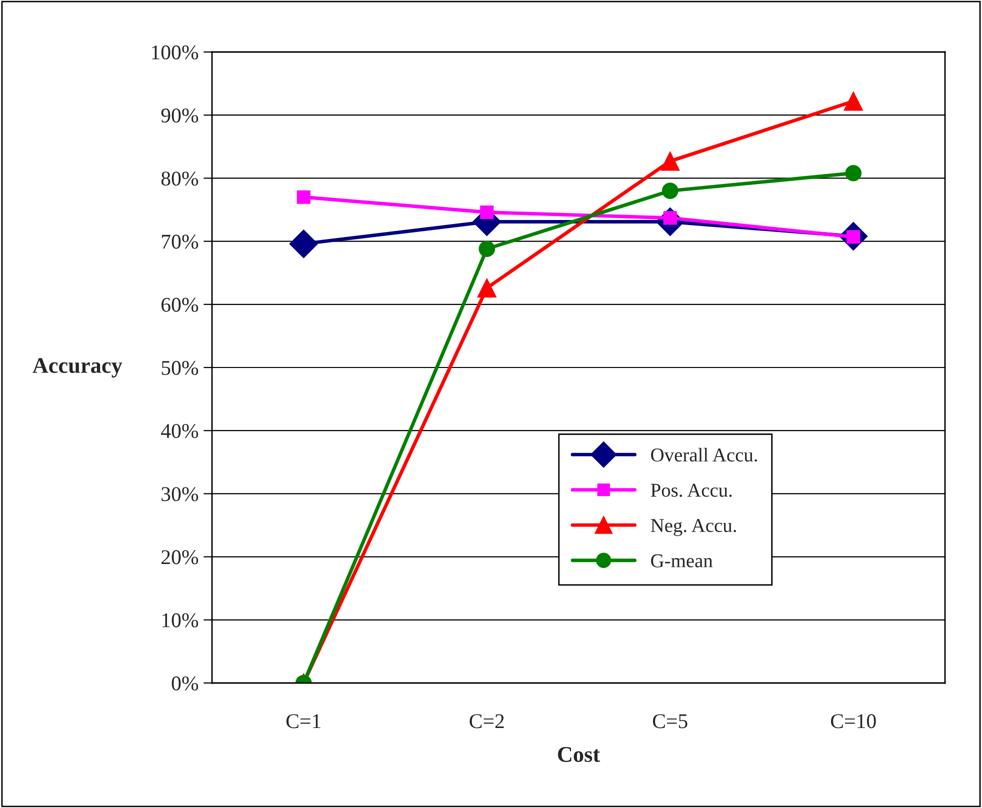 The width and height of the screenshot is (982, 808). Describe the element at coordinates (180, 620) in the screenshot. I see `y-tick-label: 10%` at that location.